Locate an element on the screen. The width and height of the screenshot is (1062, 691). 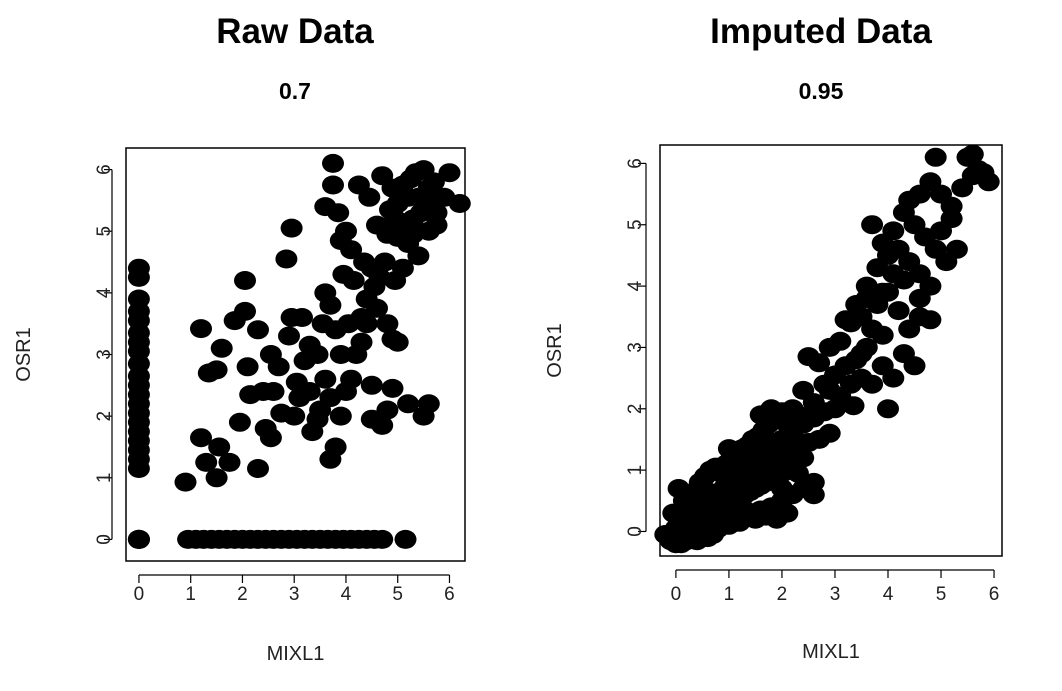
y-tick-label: 2 is located at coordinates (104, 416).